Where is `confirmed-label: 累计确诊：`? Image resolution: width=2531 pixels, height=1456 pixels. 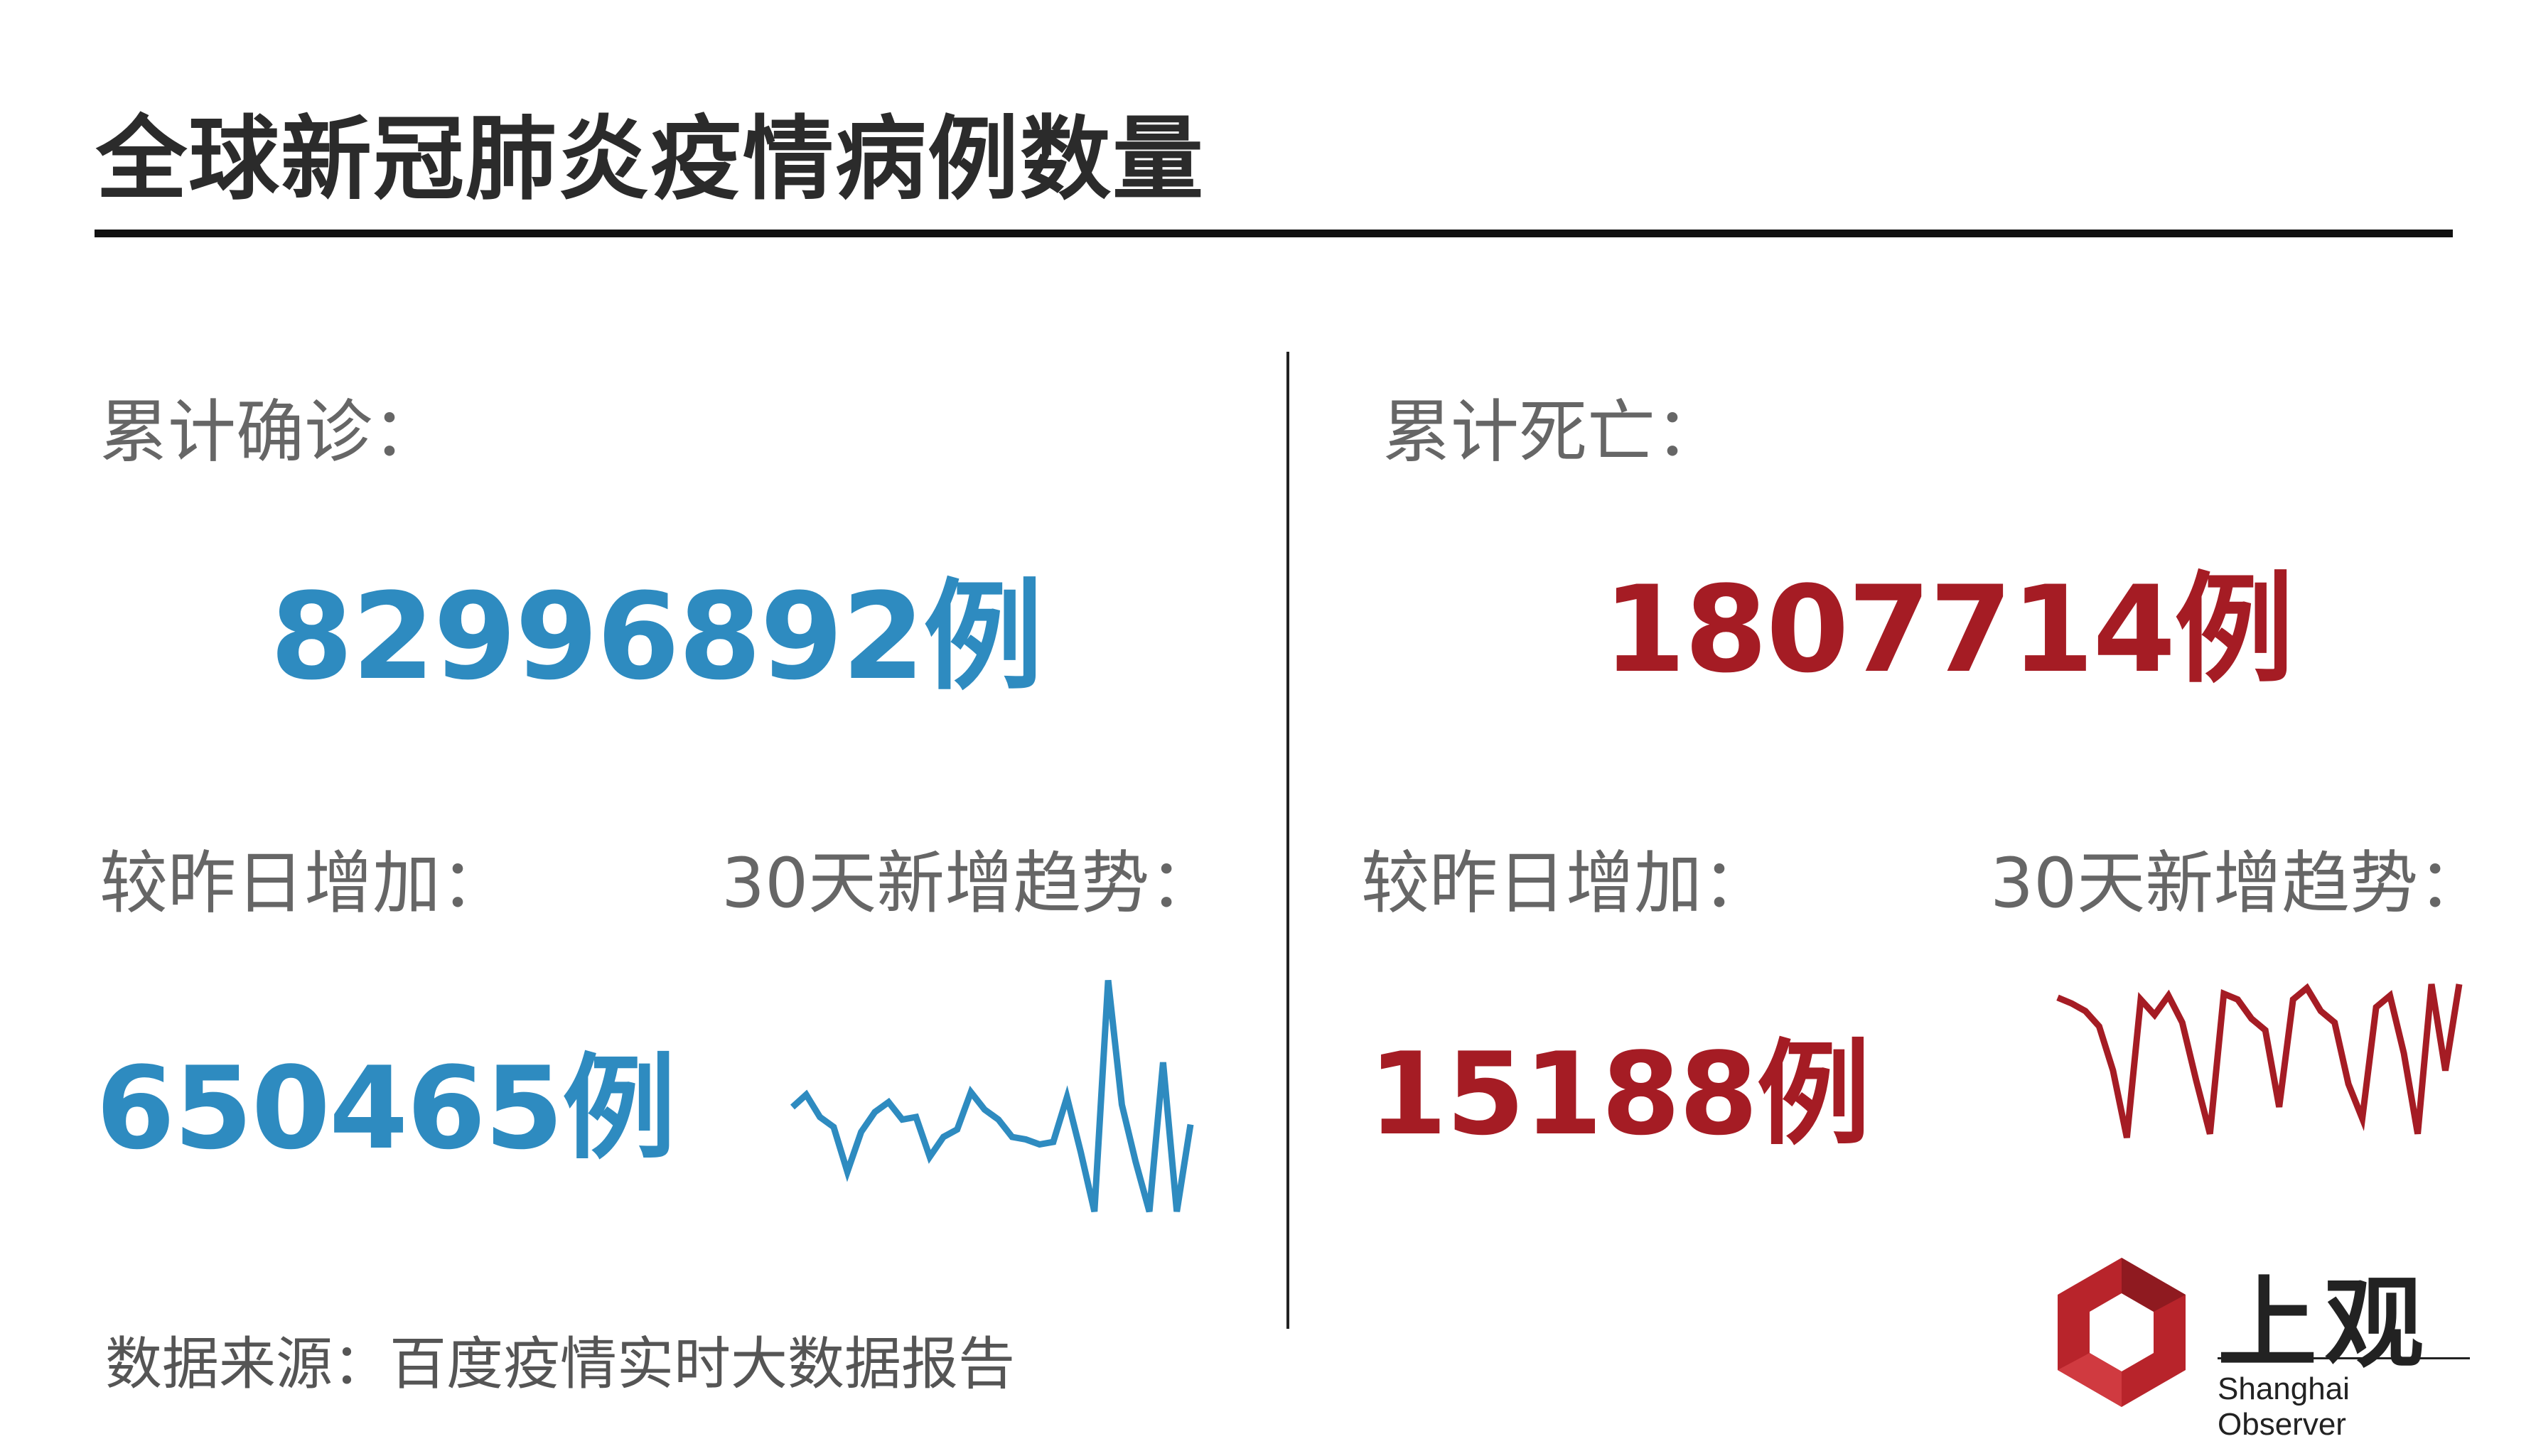 confirmed-label: 累计确诊： is located at coordinates (271, 426).